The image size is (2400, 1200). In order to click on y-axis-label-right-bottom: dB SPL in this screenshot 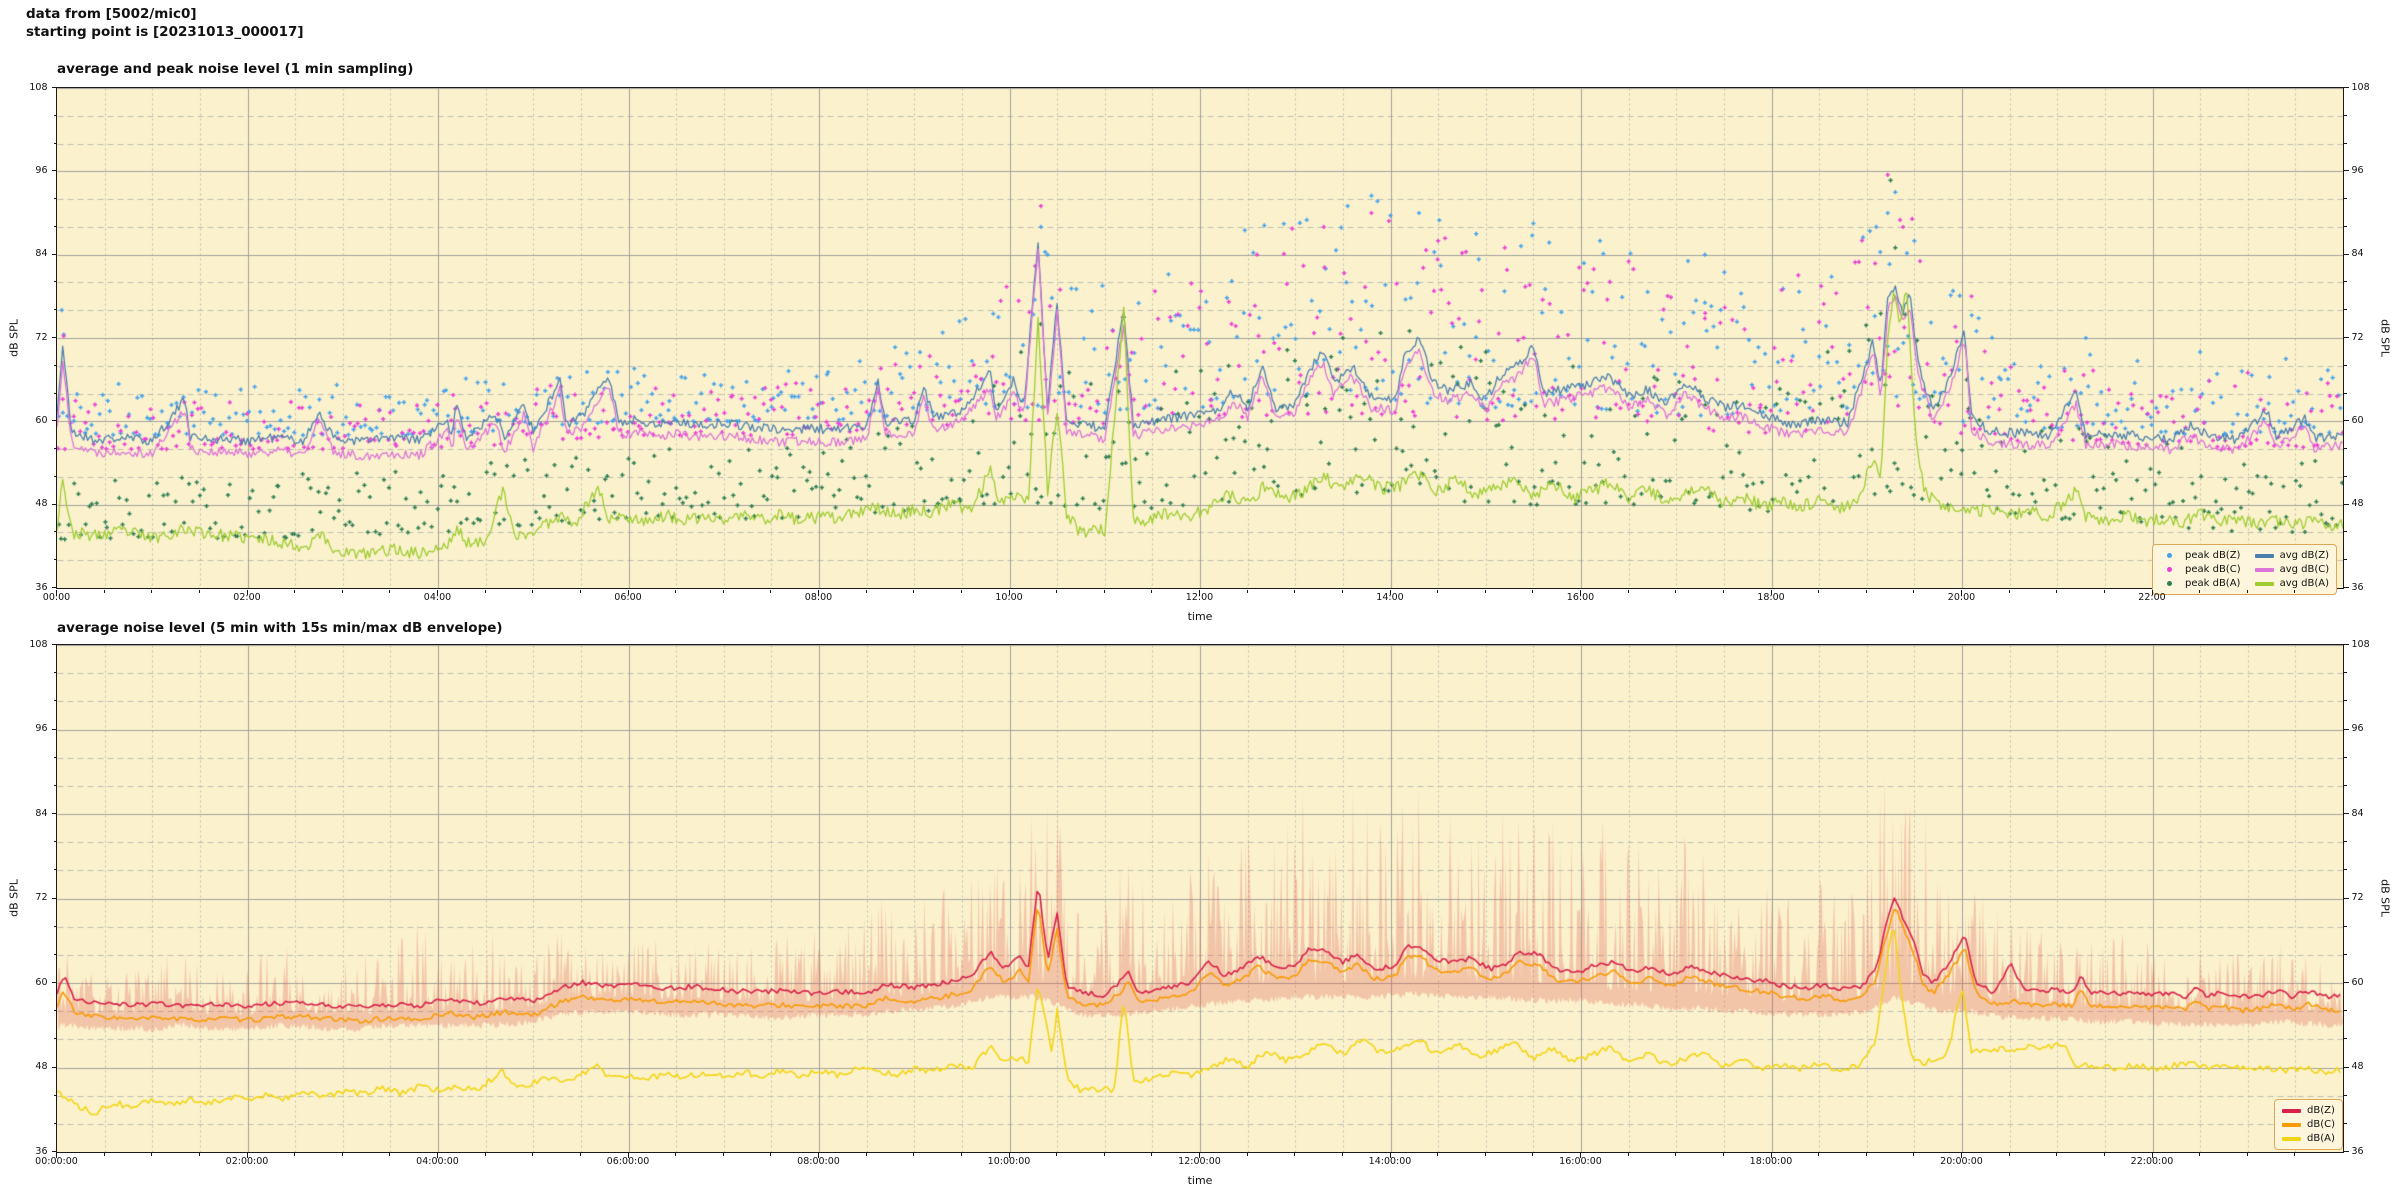, I will do `click(2385, 898)`.